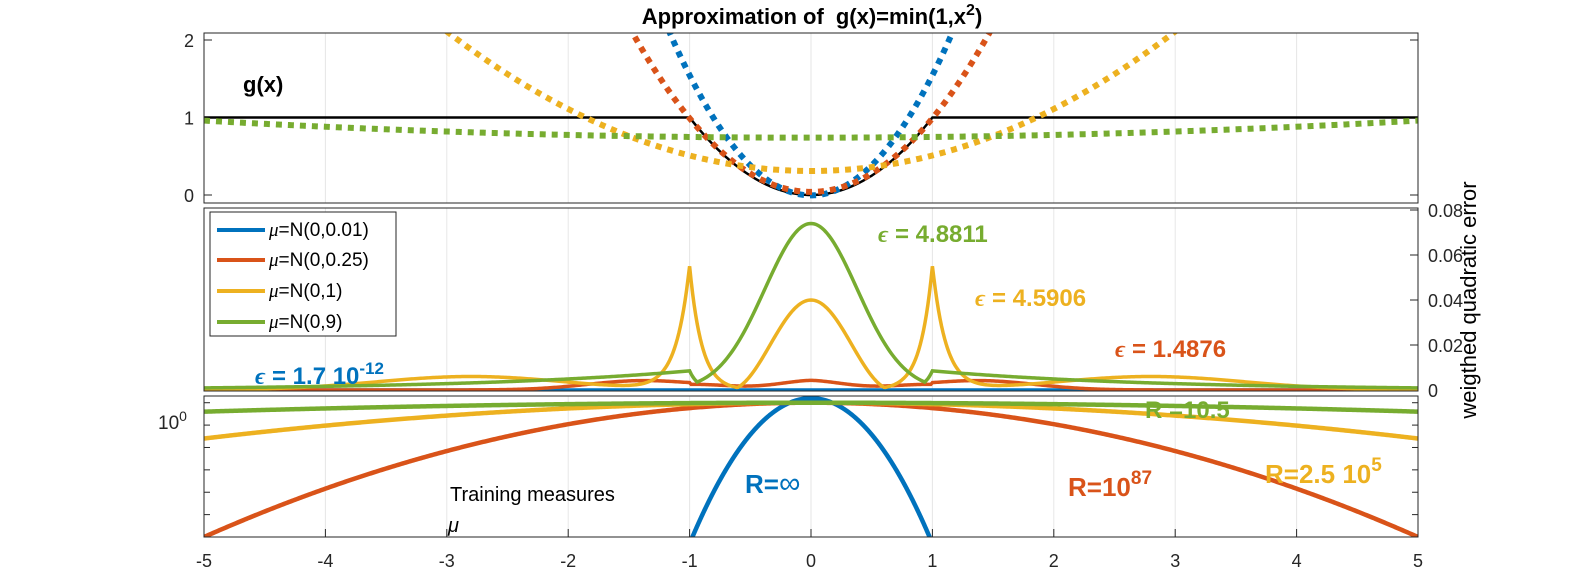 The width and height of the screenshot is (1570, 578). I want to click on bot-xtick-label: 1, so click(932, 561).